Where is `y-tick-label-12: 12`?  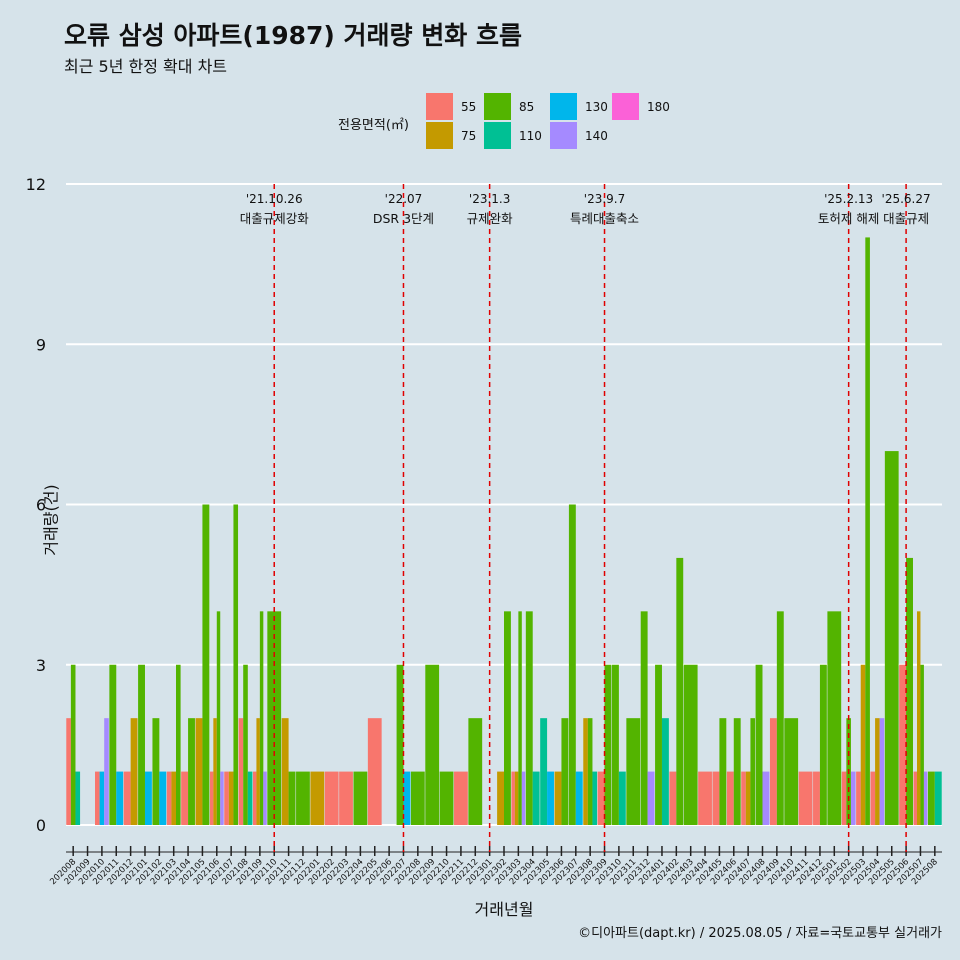
y-tick-label-12: 12 is located at coordinates (36, 184).